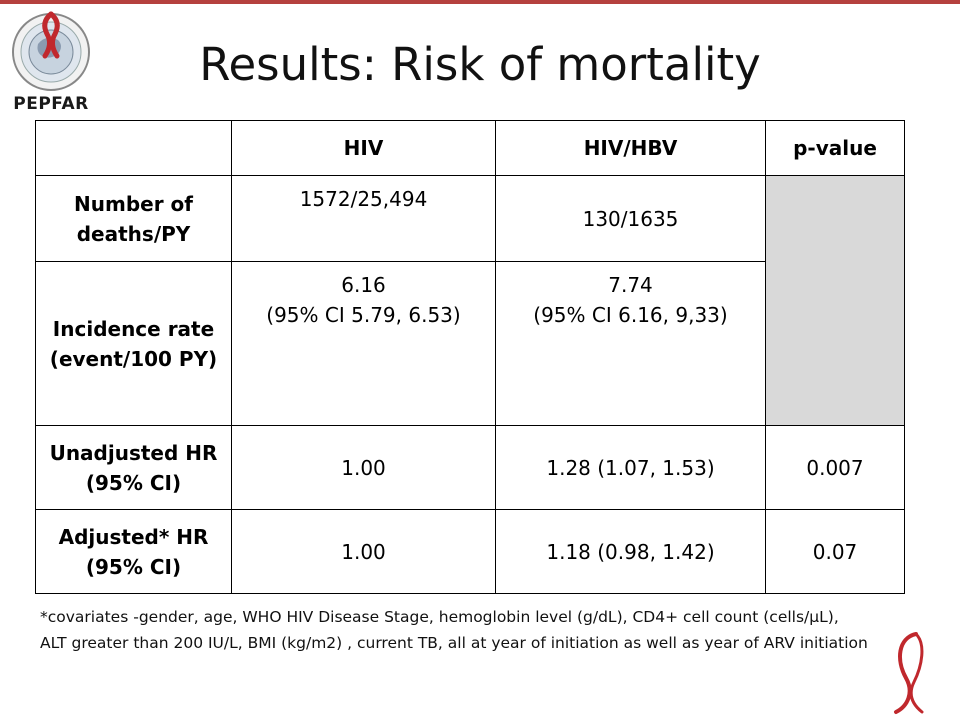 The width and height of the screenshot is (960, 720). What do you see at coordinates (630, 218) in the screenshot?
I see `cell-hivhbv: 130/1635` at bounding box center [630, 218].